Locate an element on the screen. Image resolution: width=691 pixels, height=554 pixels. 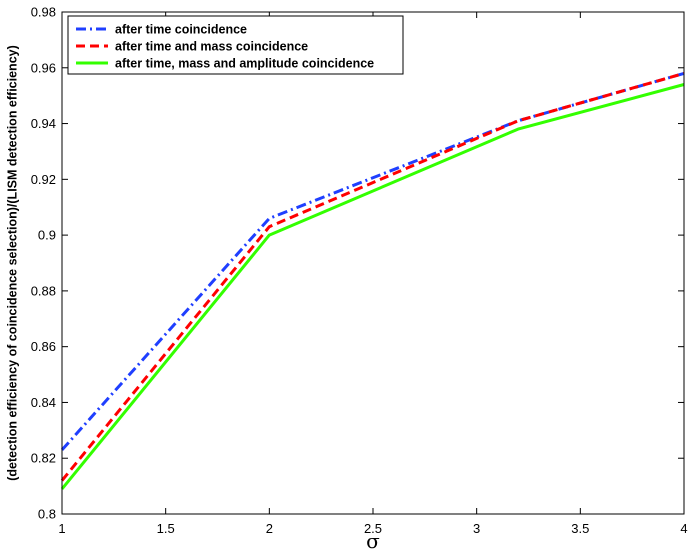
y-tick-label: 0.92 is located at coordinates (43, 179).